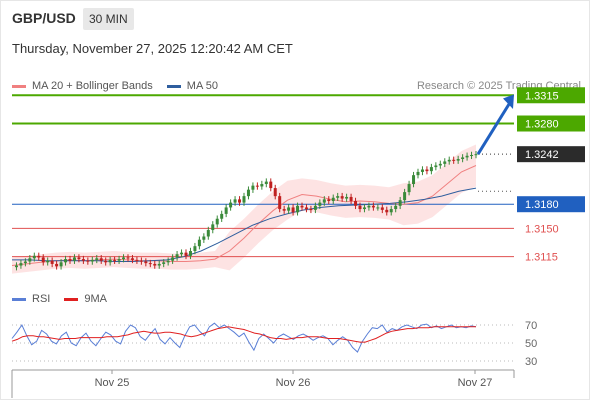 Image resolution: width=590 pixels, height=400 pixels. I want to click on level-label-1.3280: 1.3280, so click(551, 123).